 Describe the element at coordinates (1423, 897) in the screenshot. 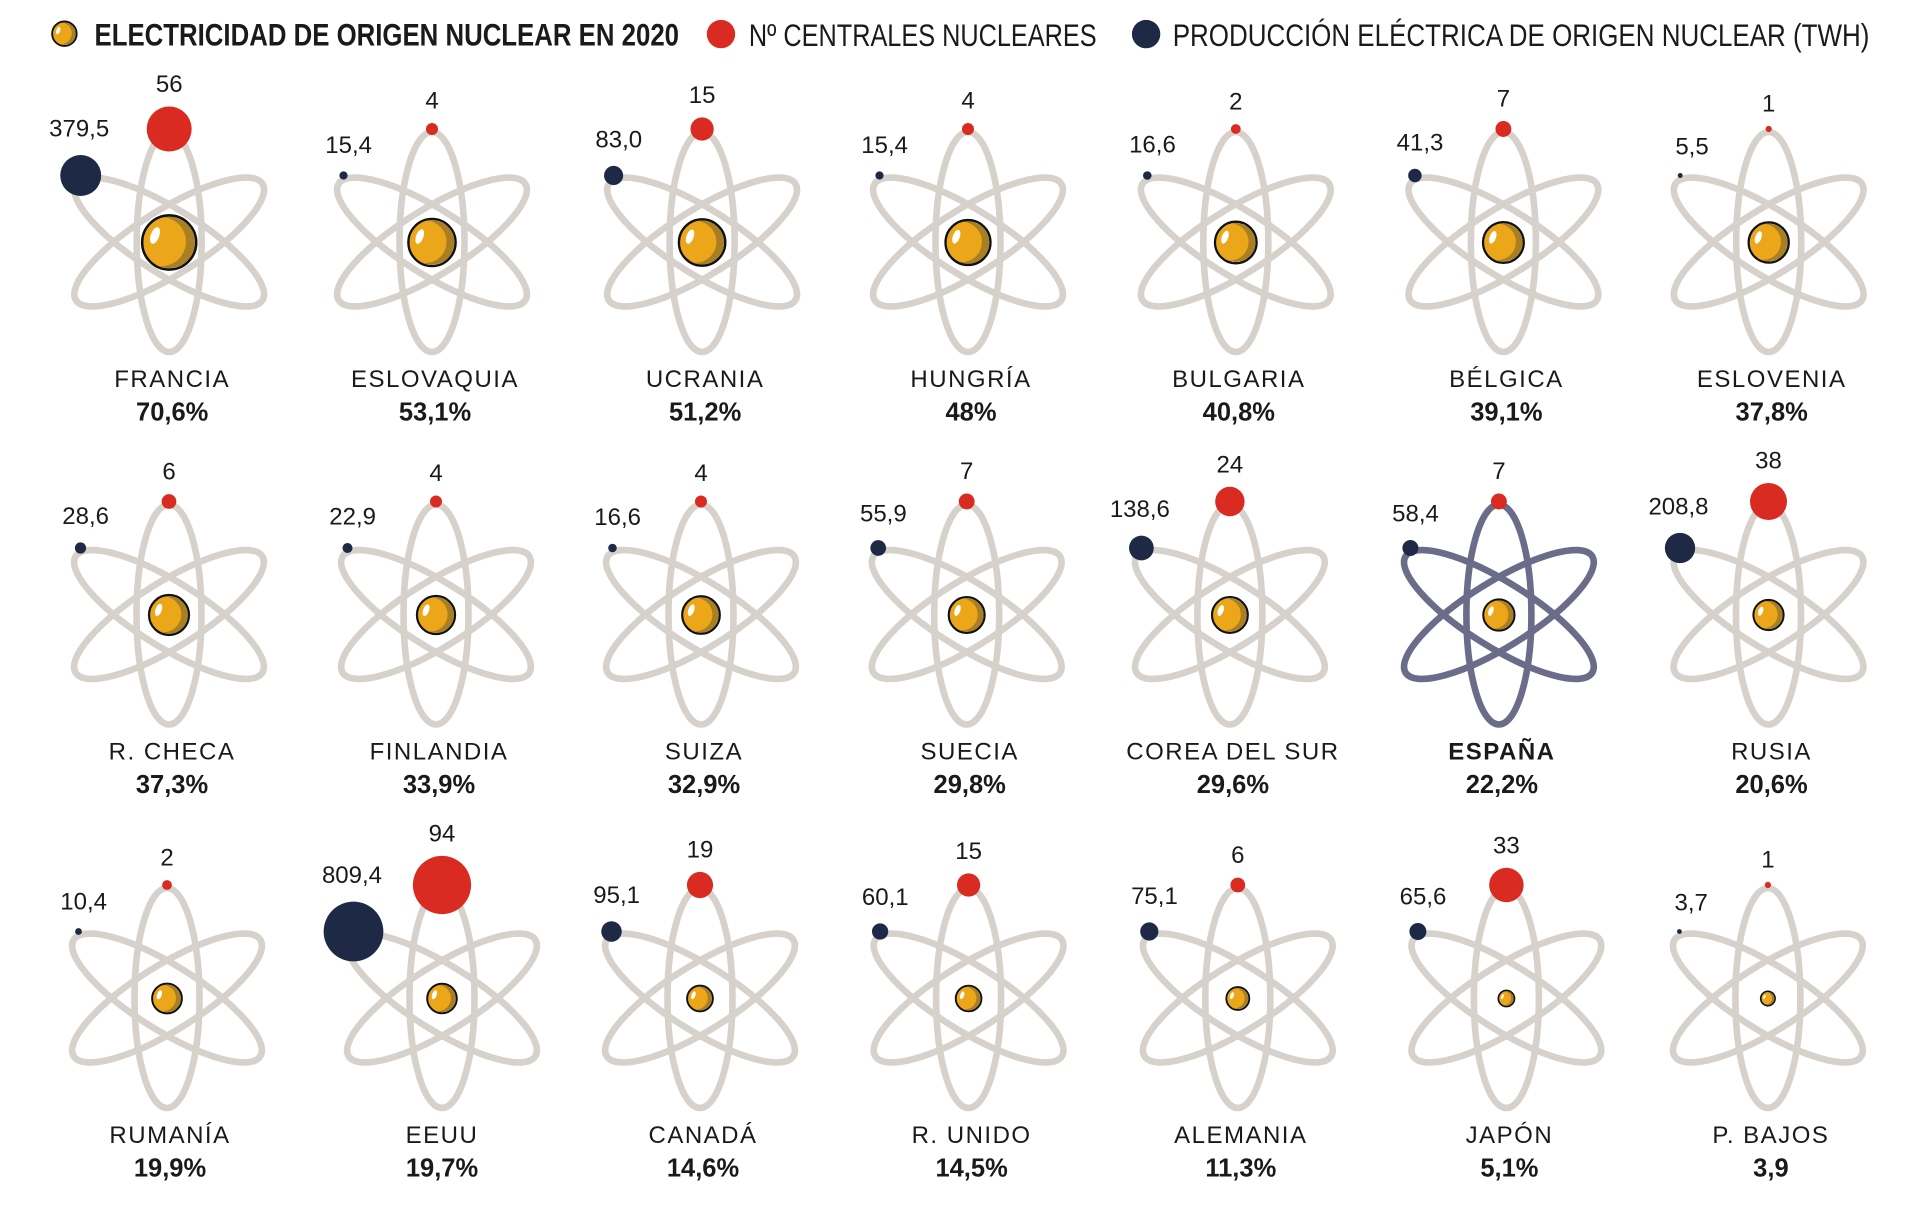

I see `svg-text: 65,6` at that location.